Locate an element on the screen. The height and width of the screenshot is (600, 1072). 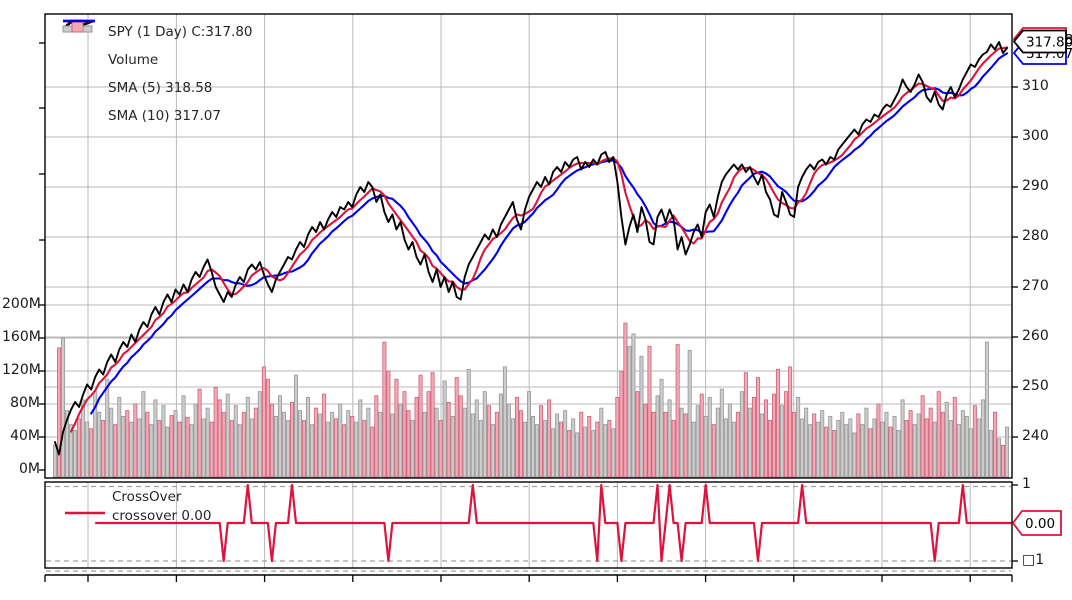
volume-tick-label: 160M is located at coordinates (21, 337).